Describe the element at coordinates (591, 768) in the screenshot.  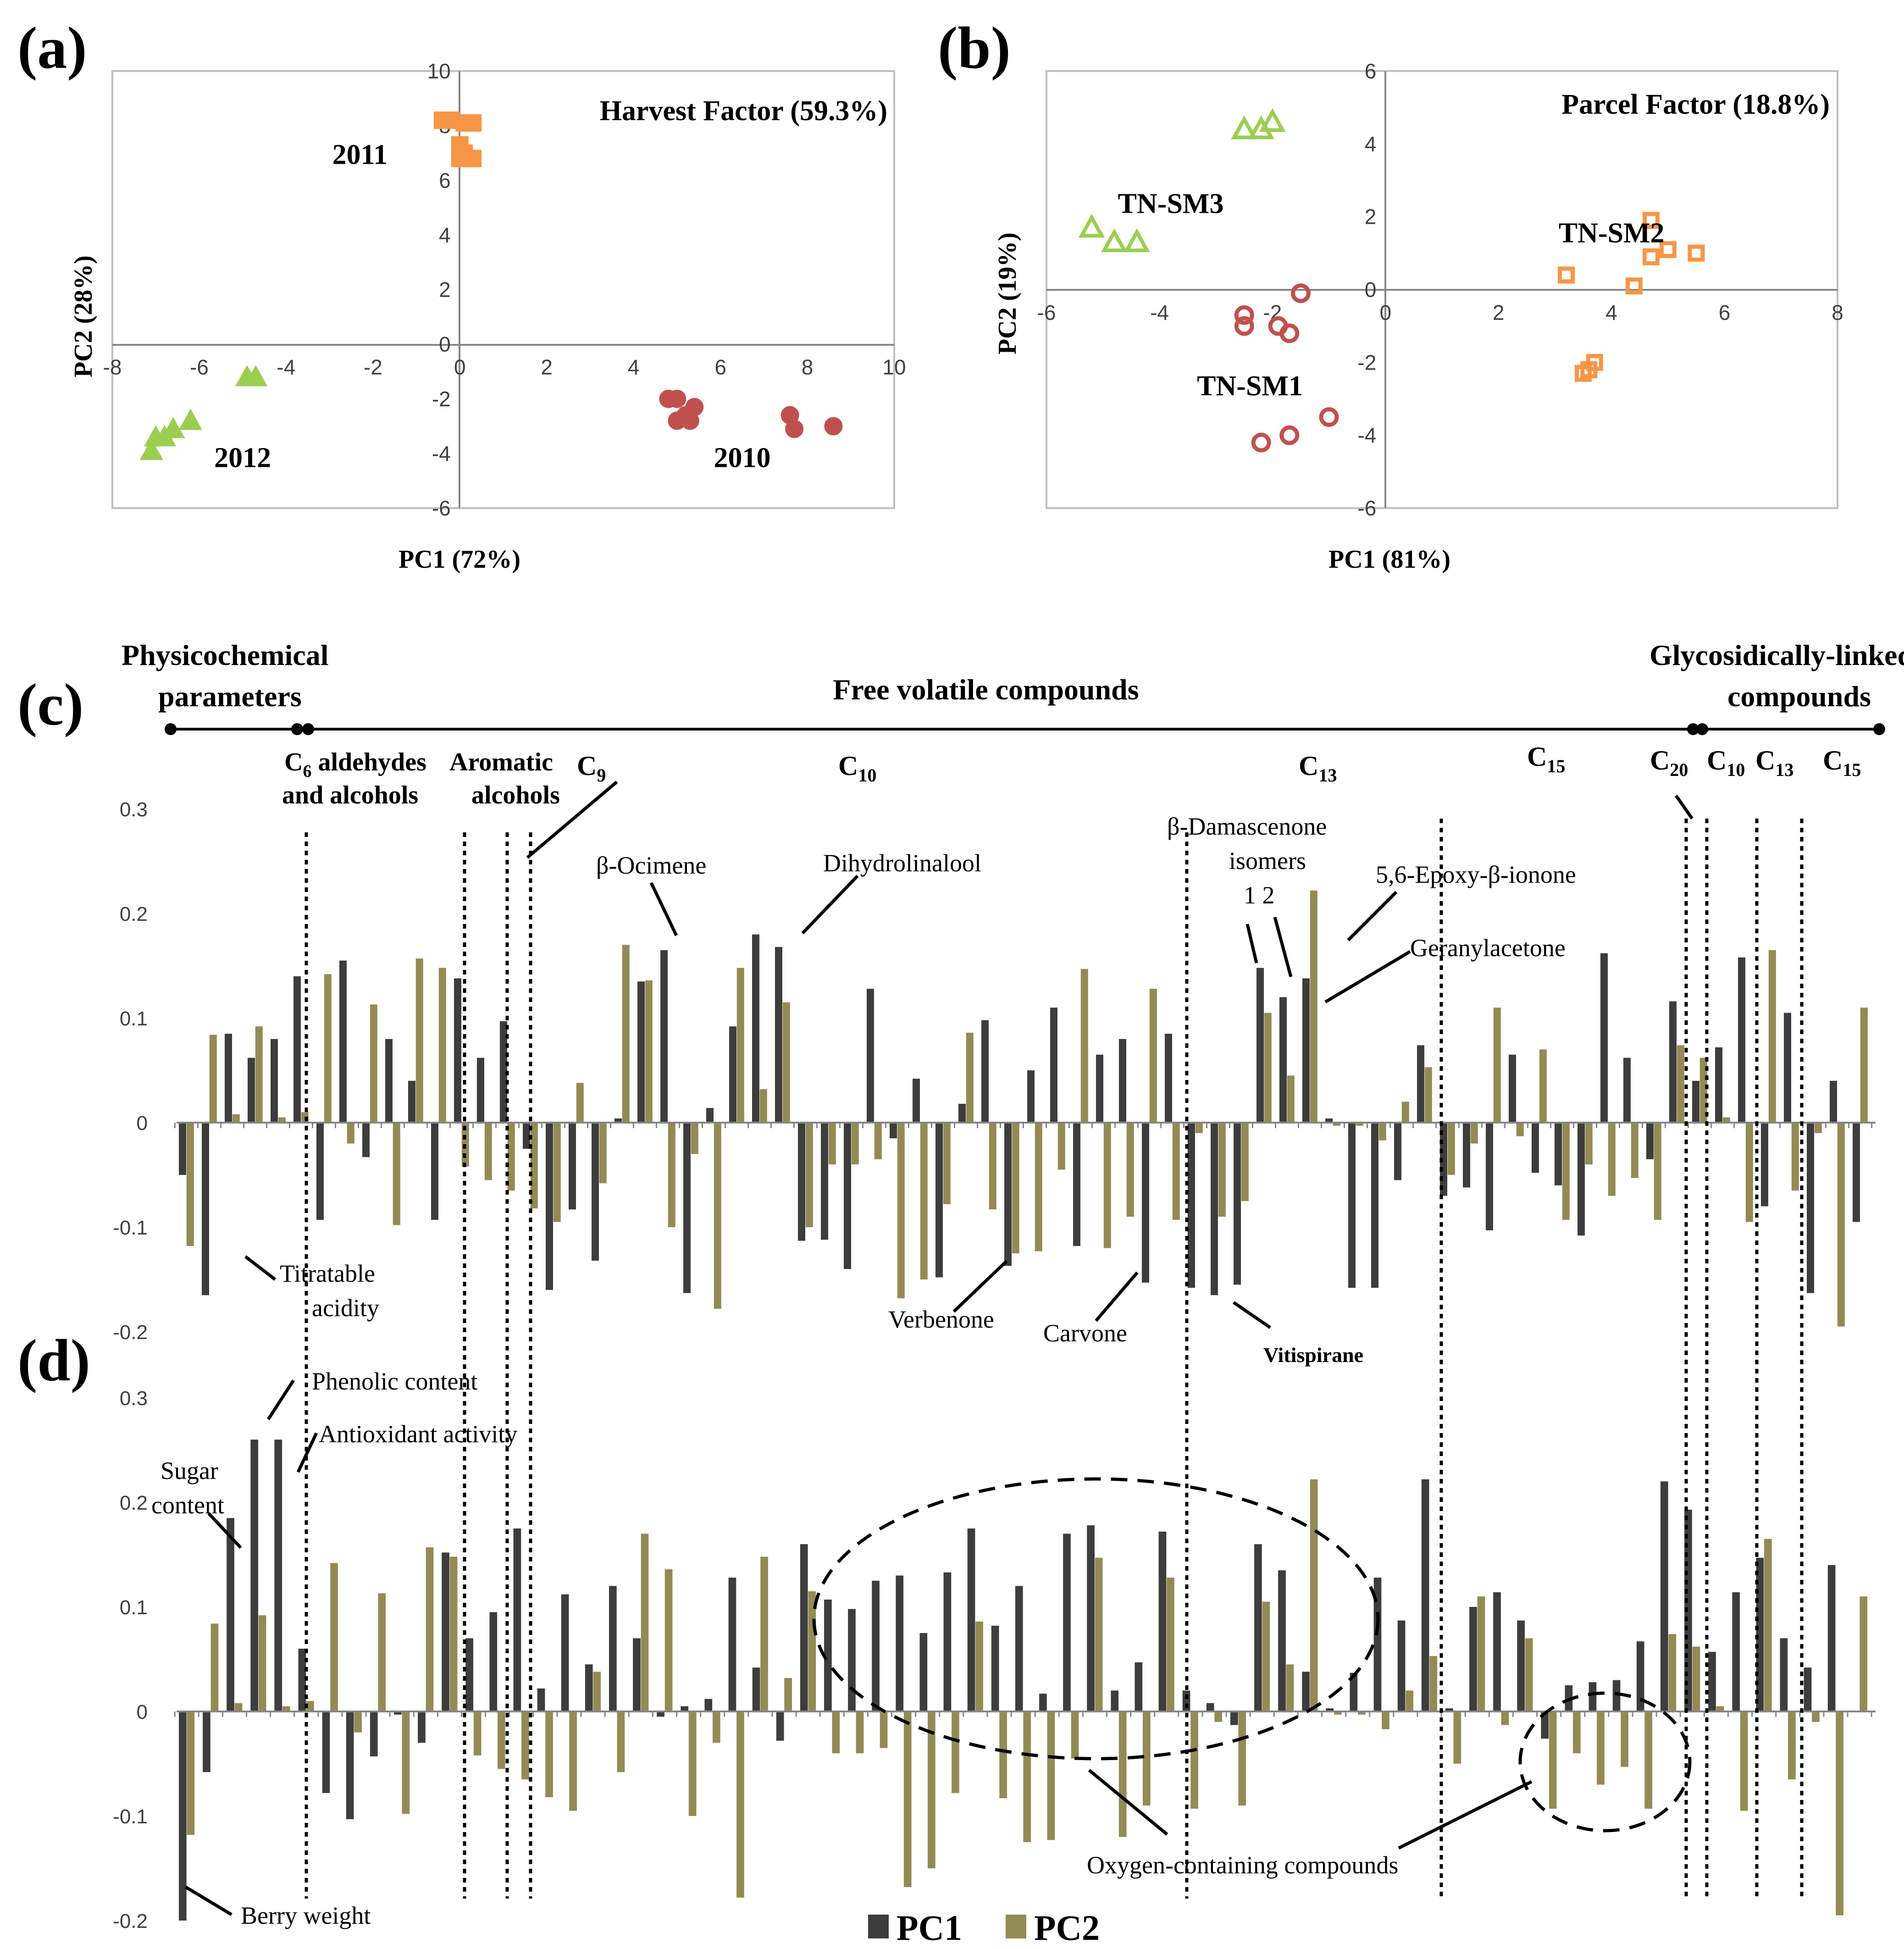
I see `section-label-c9: C9` at that location.